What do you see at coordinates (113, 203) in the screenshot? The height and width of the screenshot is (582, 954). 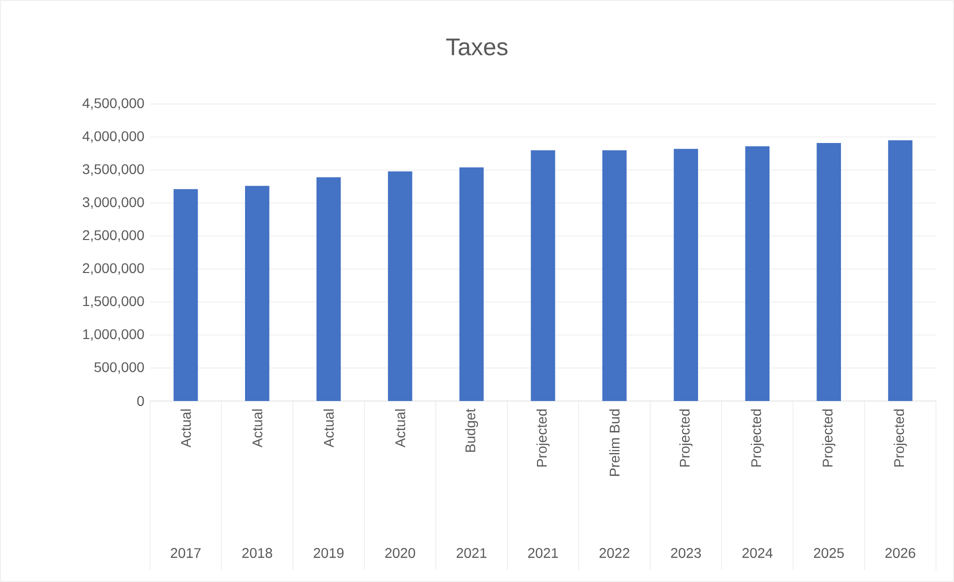 I see `y-tick-label: 3,000,000` at bounding box center [113, 203].